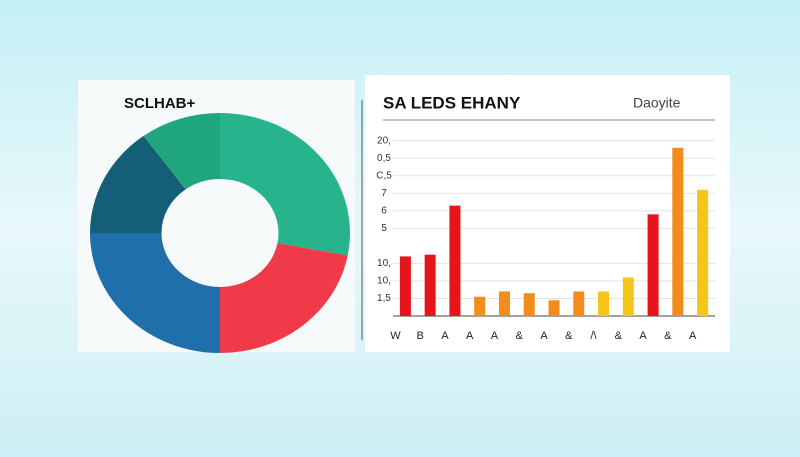 The image size is (800, 457). What do you see at coordinates (593, 336) in the screenshot?
I see `x-tick-label: /\` at bounding box center [593, 336].